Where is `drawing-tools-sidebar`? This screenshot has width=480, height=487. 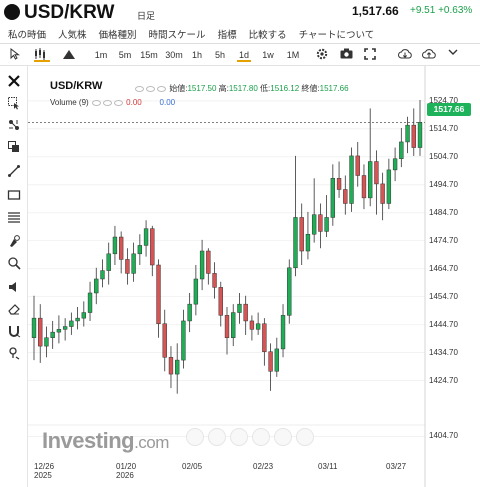 drawing-tools-sidebar is located at coordinates (14, 276).